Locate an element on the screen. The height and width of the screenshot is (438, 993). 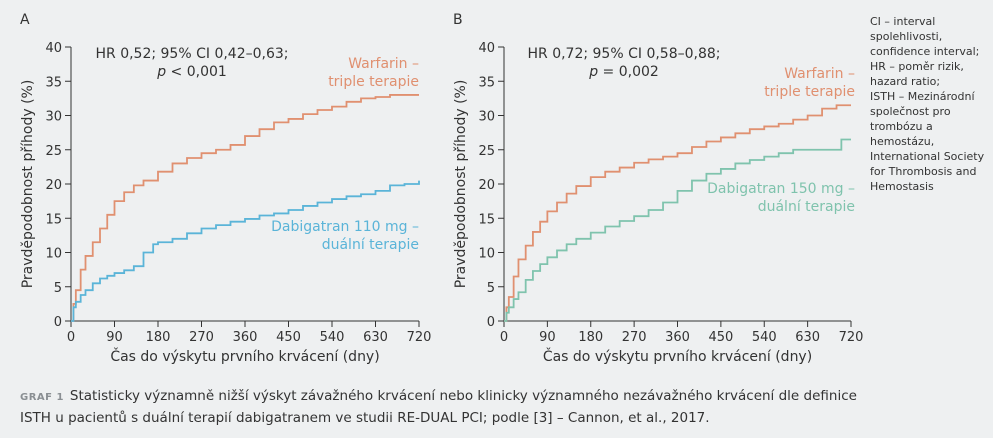
p-value-annotation: p < 0,001 is located at coordinates (191, 72).